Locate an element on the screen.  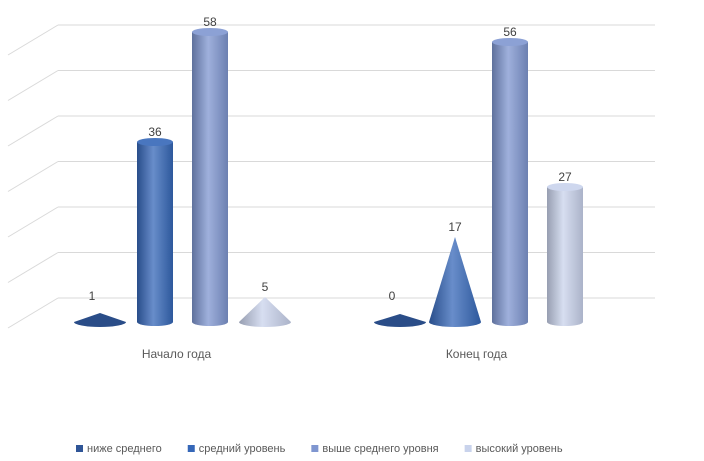
legend-item: выше среднего уровня is located at coordinates (375, 449).